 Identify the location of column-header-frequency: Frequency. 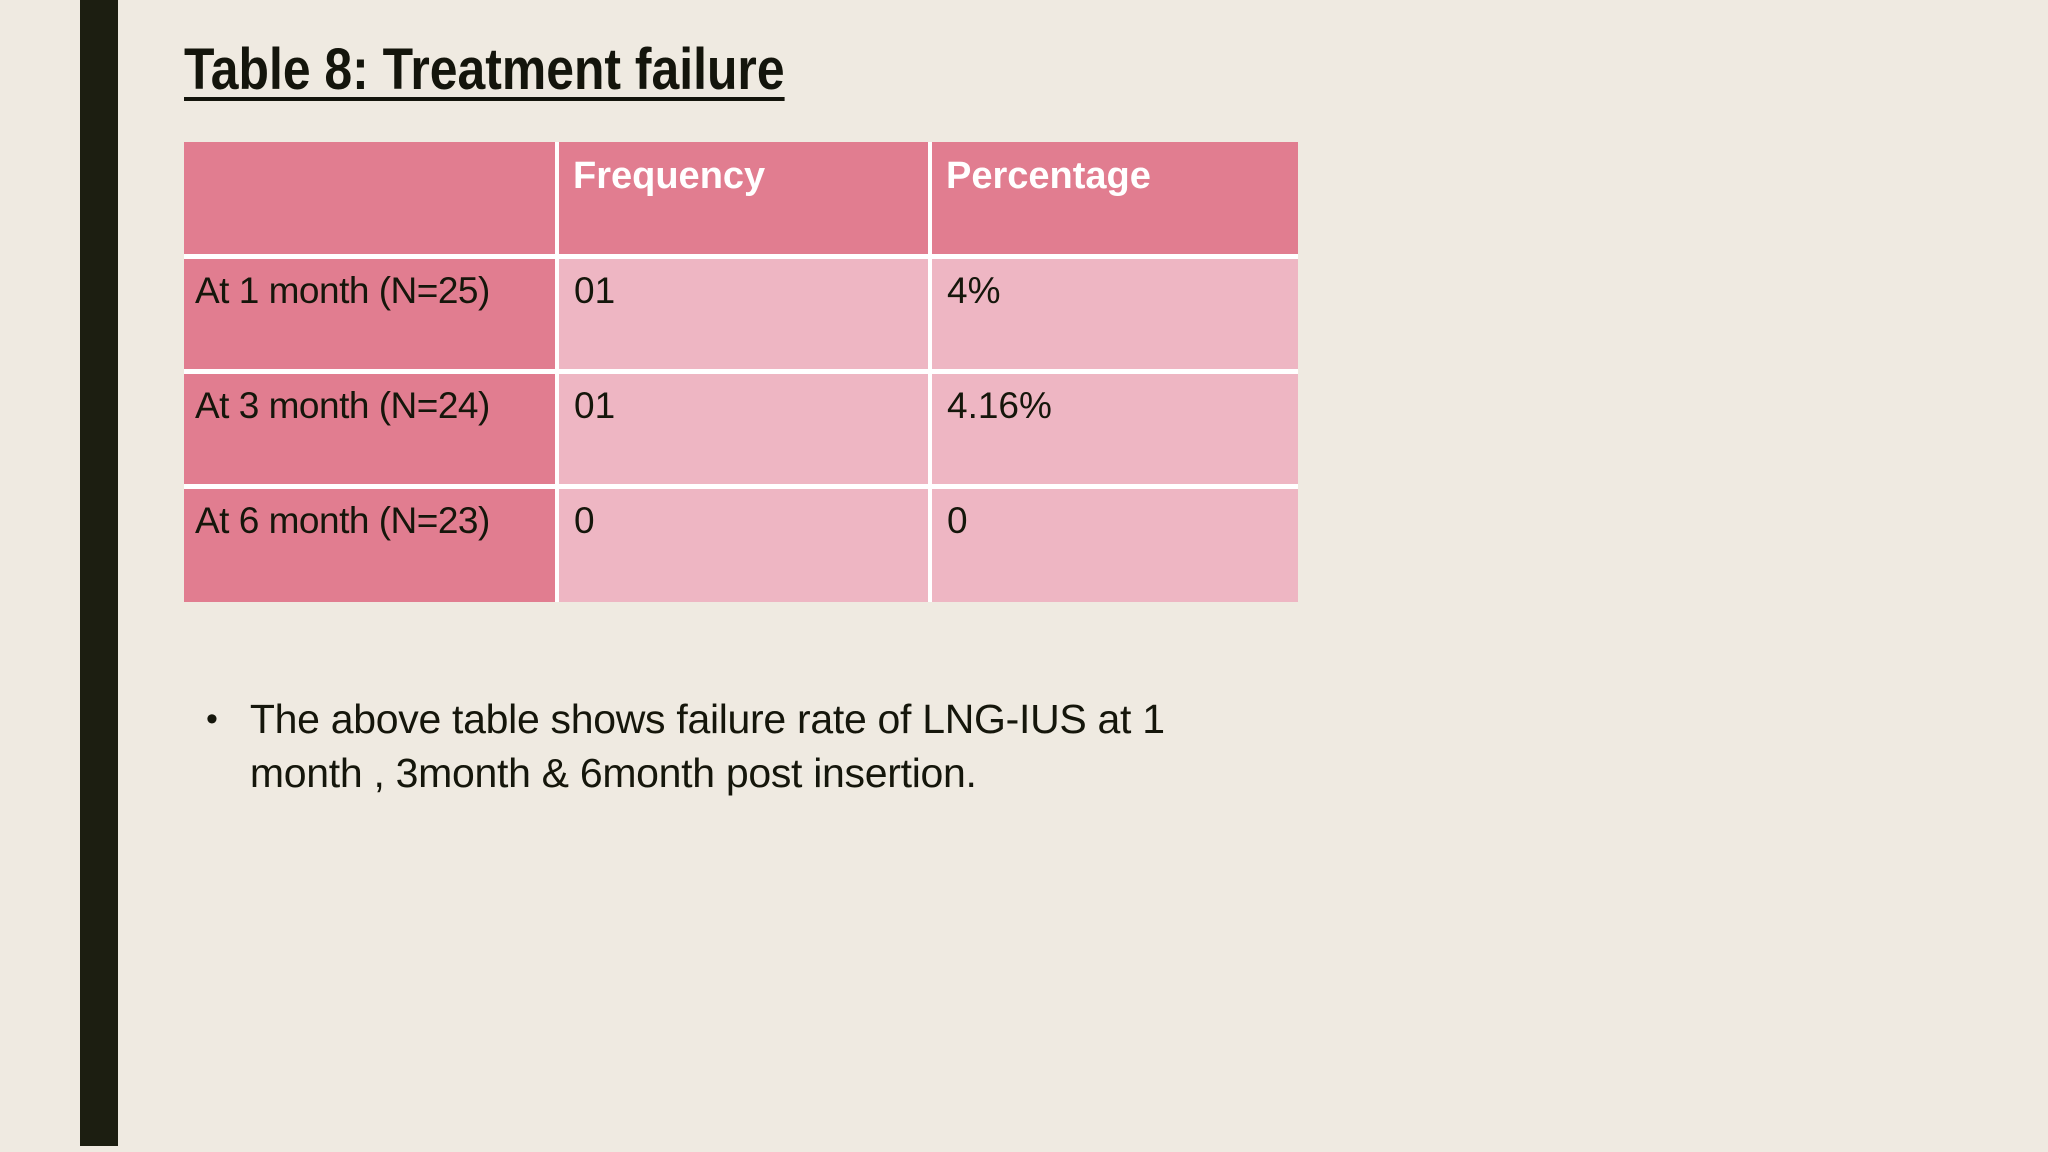
(743, 198).